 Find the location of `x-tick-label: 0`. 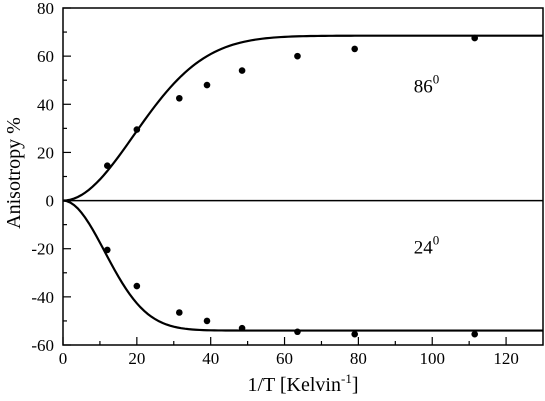

x-tick-label: 0 is located at coordinates (63, 358).